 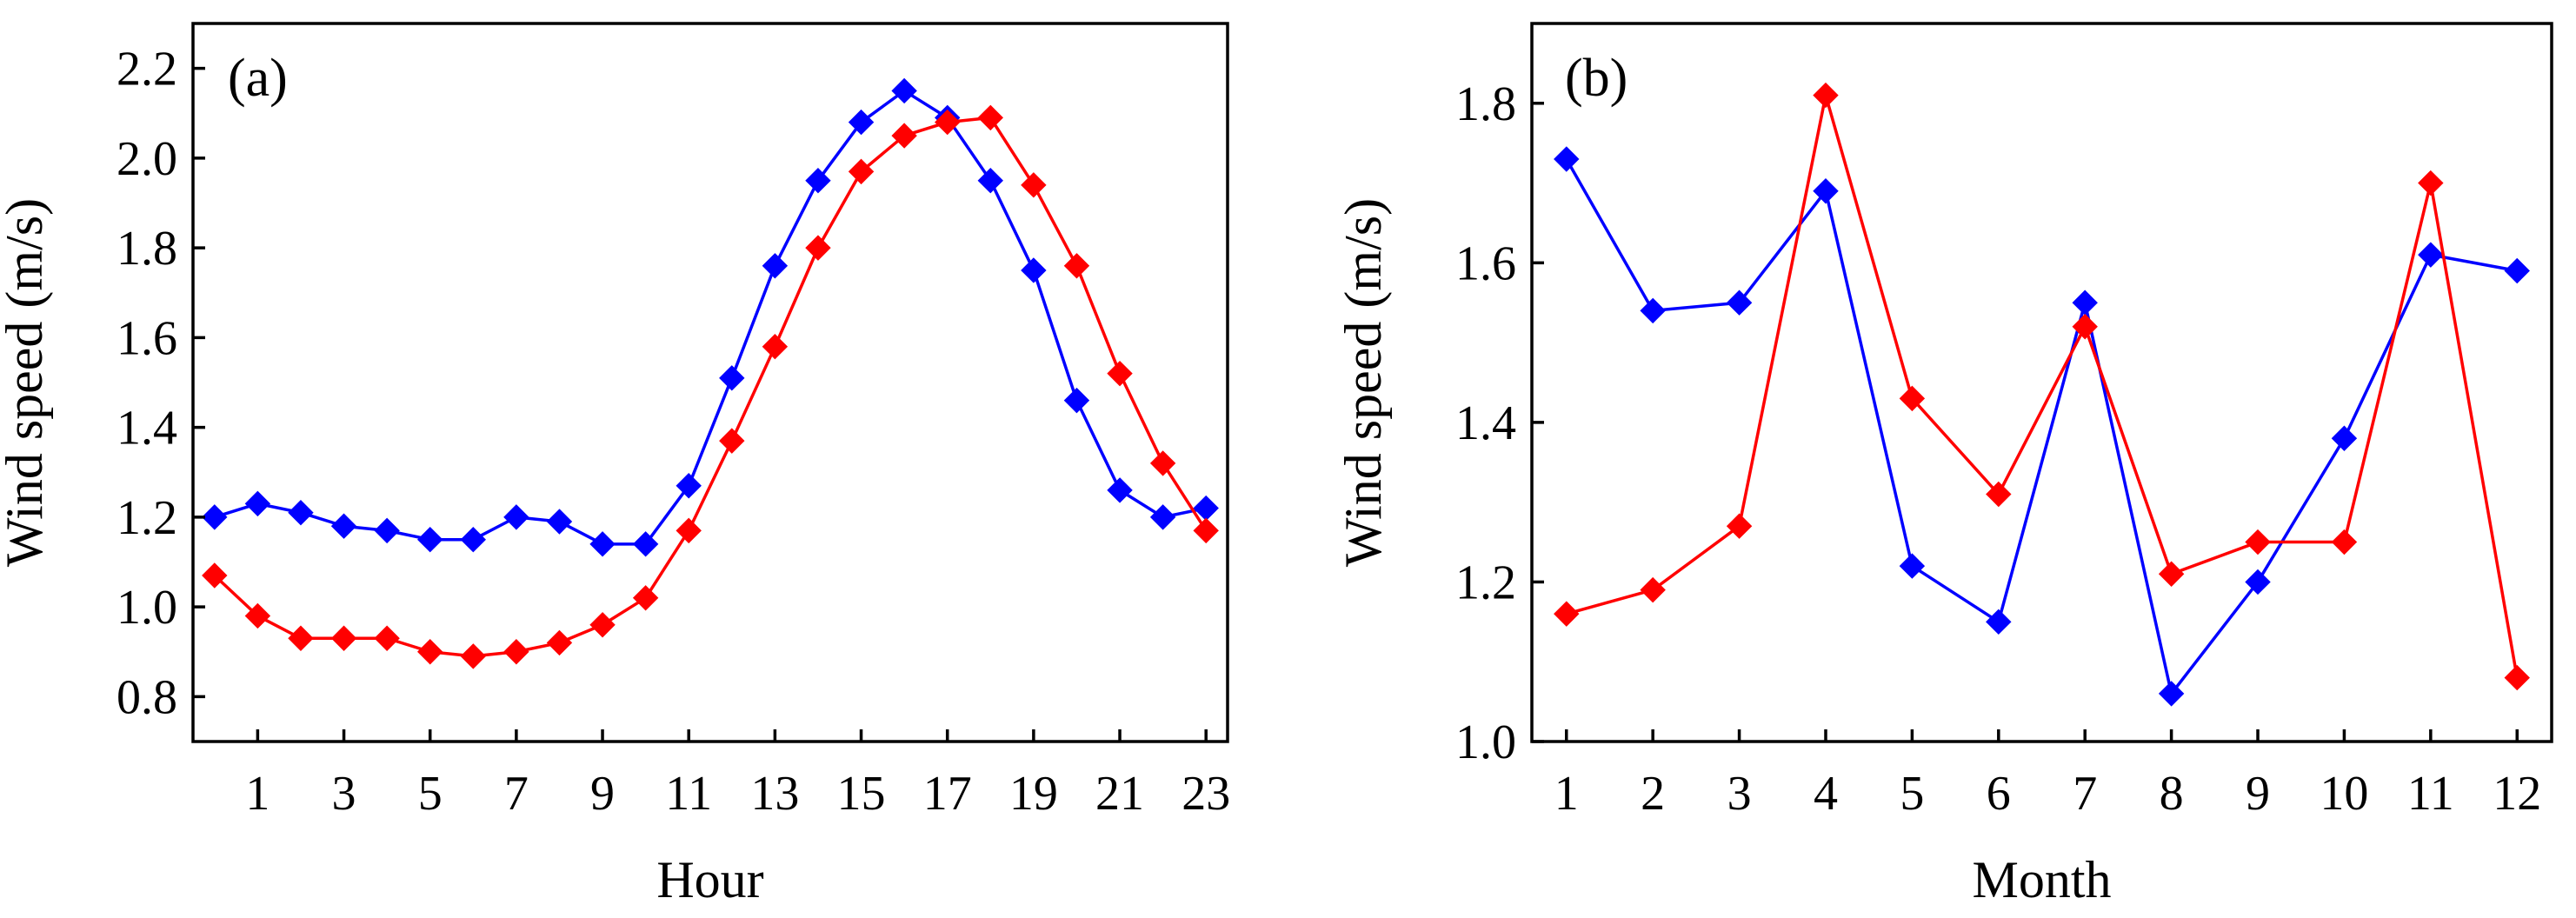 What do you see at coordinates (2172, 794) in the screenshot?
I see `panel-b-x-tick-label: 8` at bounding box center [2172, 794].